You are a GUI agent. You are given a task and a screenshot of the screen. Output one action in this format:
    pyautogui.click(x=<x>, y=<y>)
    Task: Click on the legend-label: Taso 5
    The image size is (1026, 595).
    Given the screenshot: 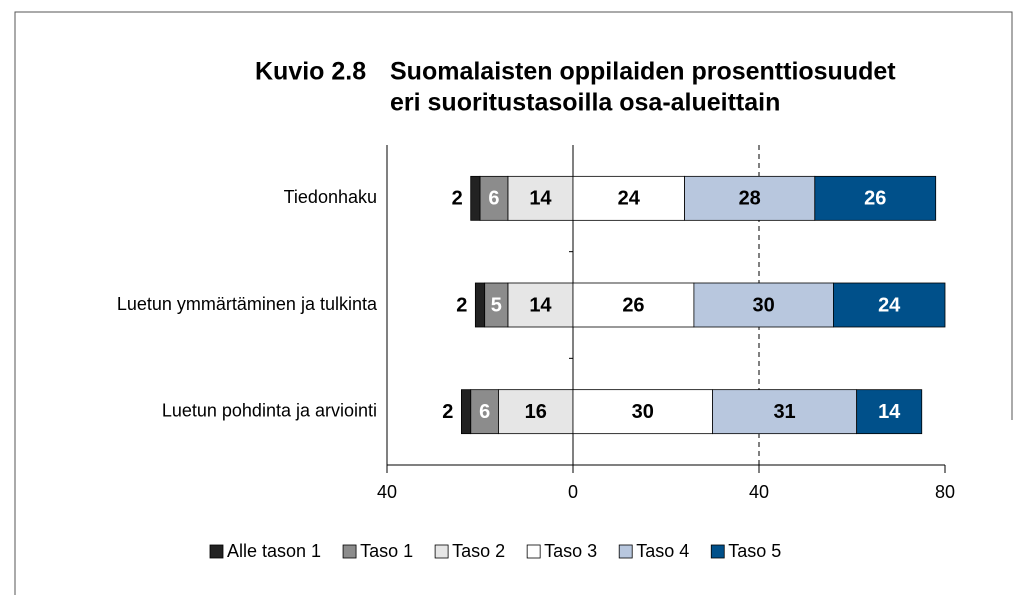 What is the action you would take?
    pyautogui.click(x=754, y=551)
    